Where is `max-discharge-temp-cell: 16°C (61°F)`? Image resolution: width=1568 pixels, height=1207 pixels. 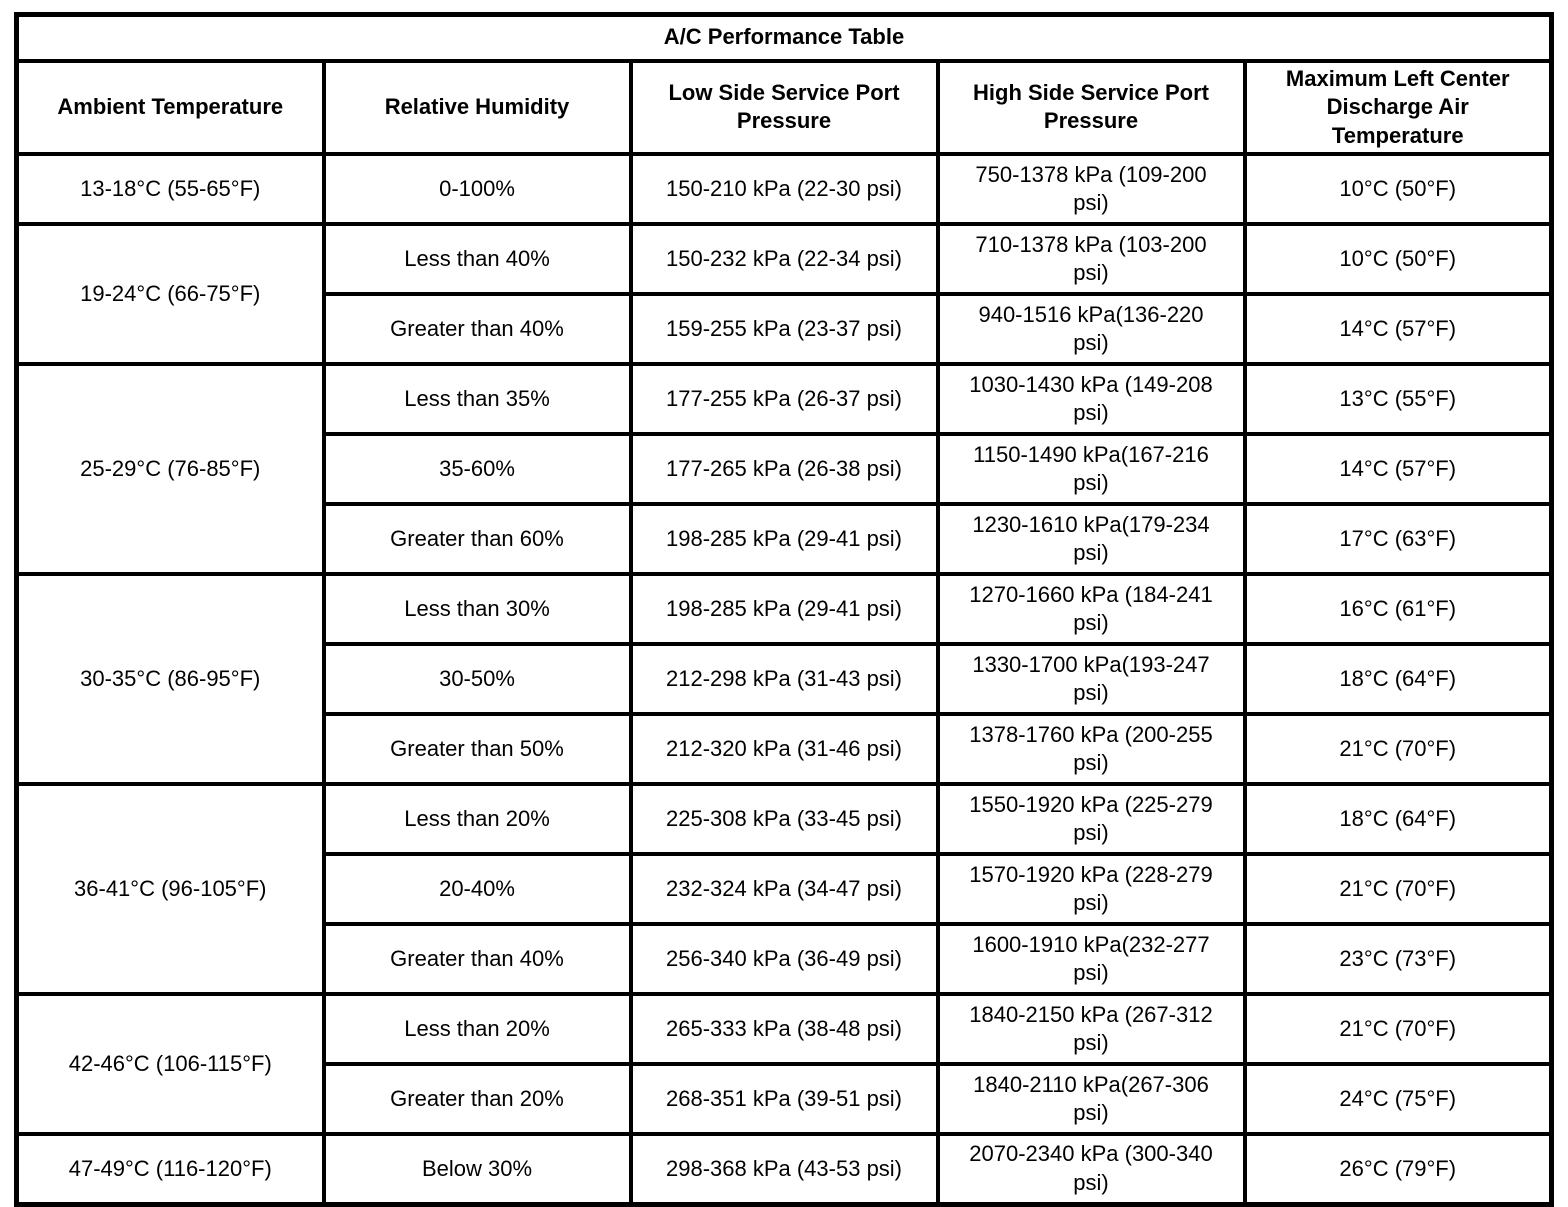
max-discharge-temp-cell: 16°C (61°F) is located at coordinates (1398, 609).